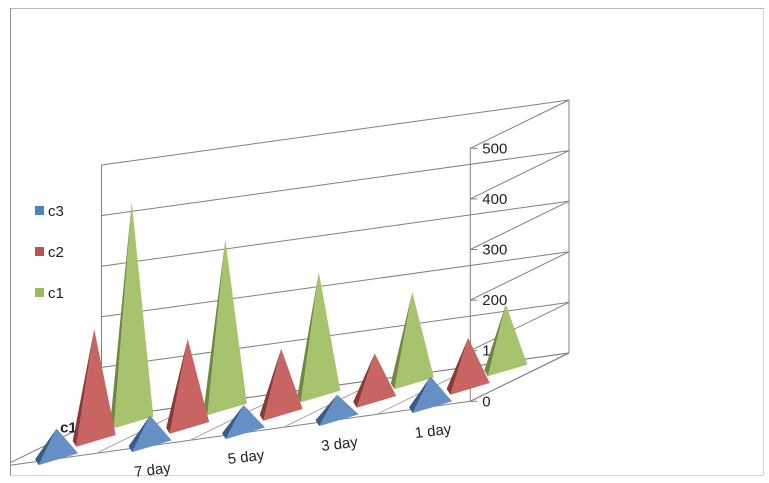 This screenshot has height=483, width=769. I want to click on legend-label: c3, so click(56, 211).